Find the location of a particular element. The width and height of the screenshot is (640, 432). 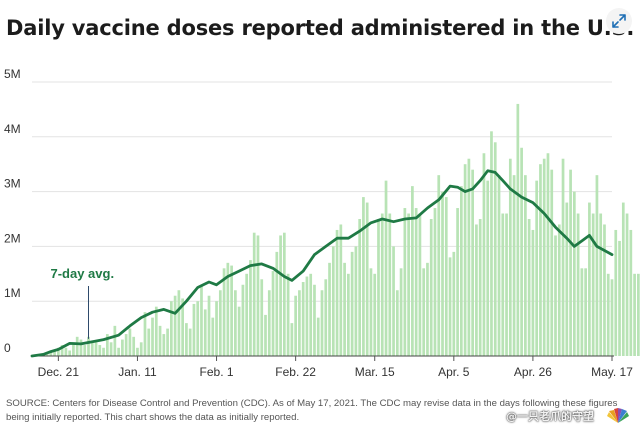

watermark: @一只老爪的守望 is located at coordinates (550, 416).